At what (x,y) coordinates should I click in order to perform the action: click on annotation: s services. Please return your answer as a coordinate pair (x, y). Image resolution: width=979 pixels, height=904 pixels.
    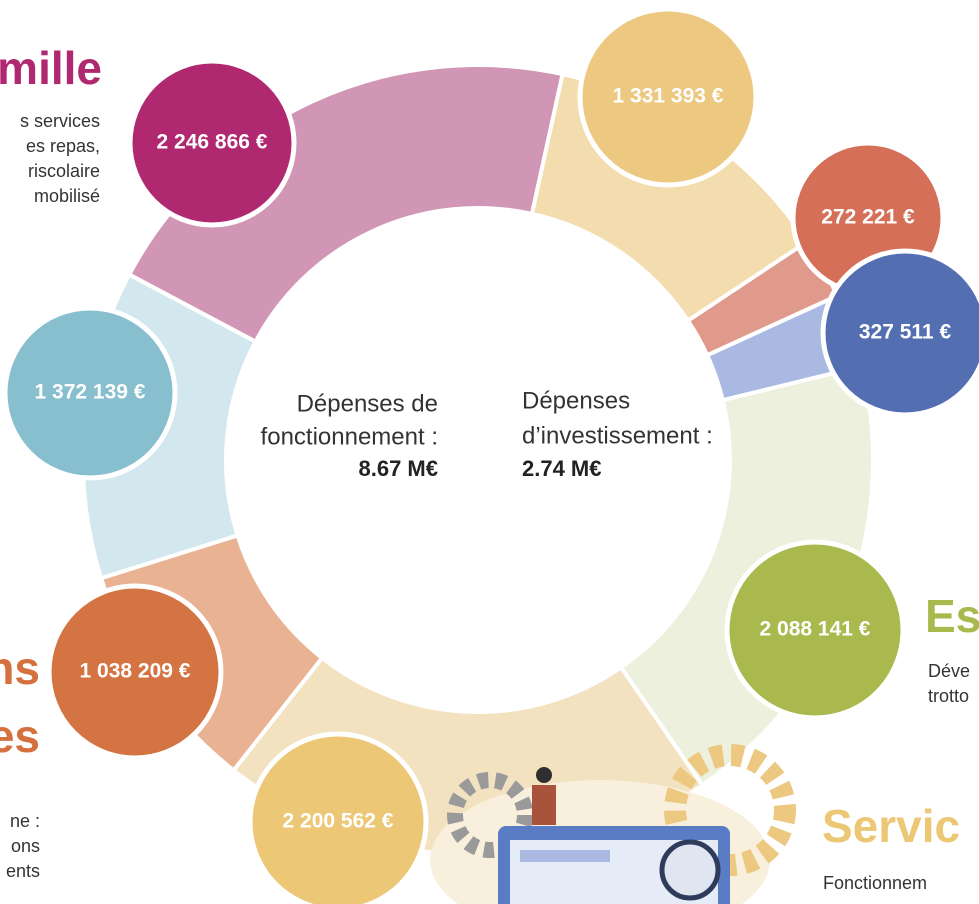
    Looking at the image, I should click on (60, 121).